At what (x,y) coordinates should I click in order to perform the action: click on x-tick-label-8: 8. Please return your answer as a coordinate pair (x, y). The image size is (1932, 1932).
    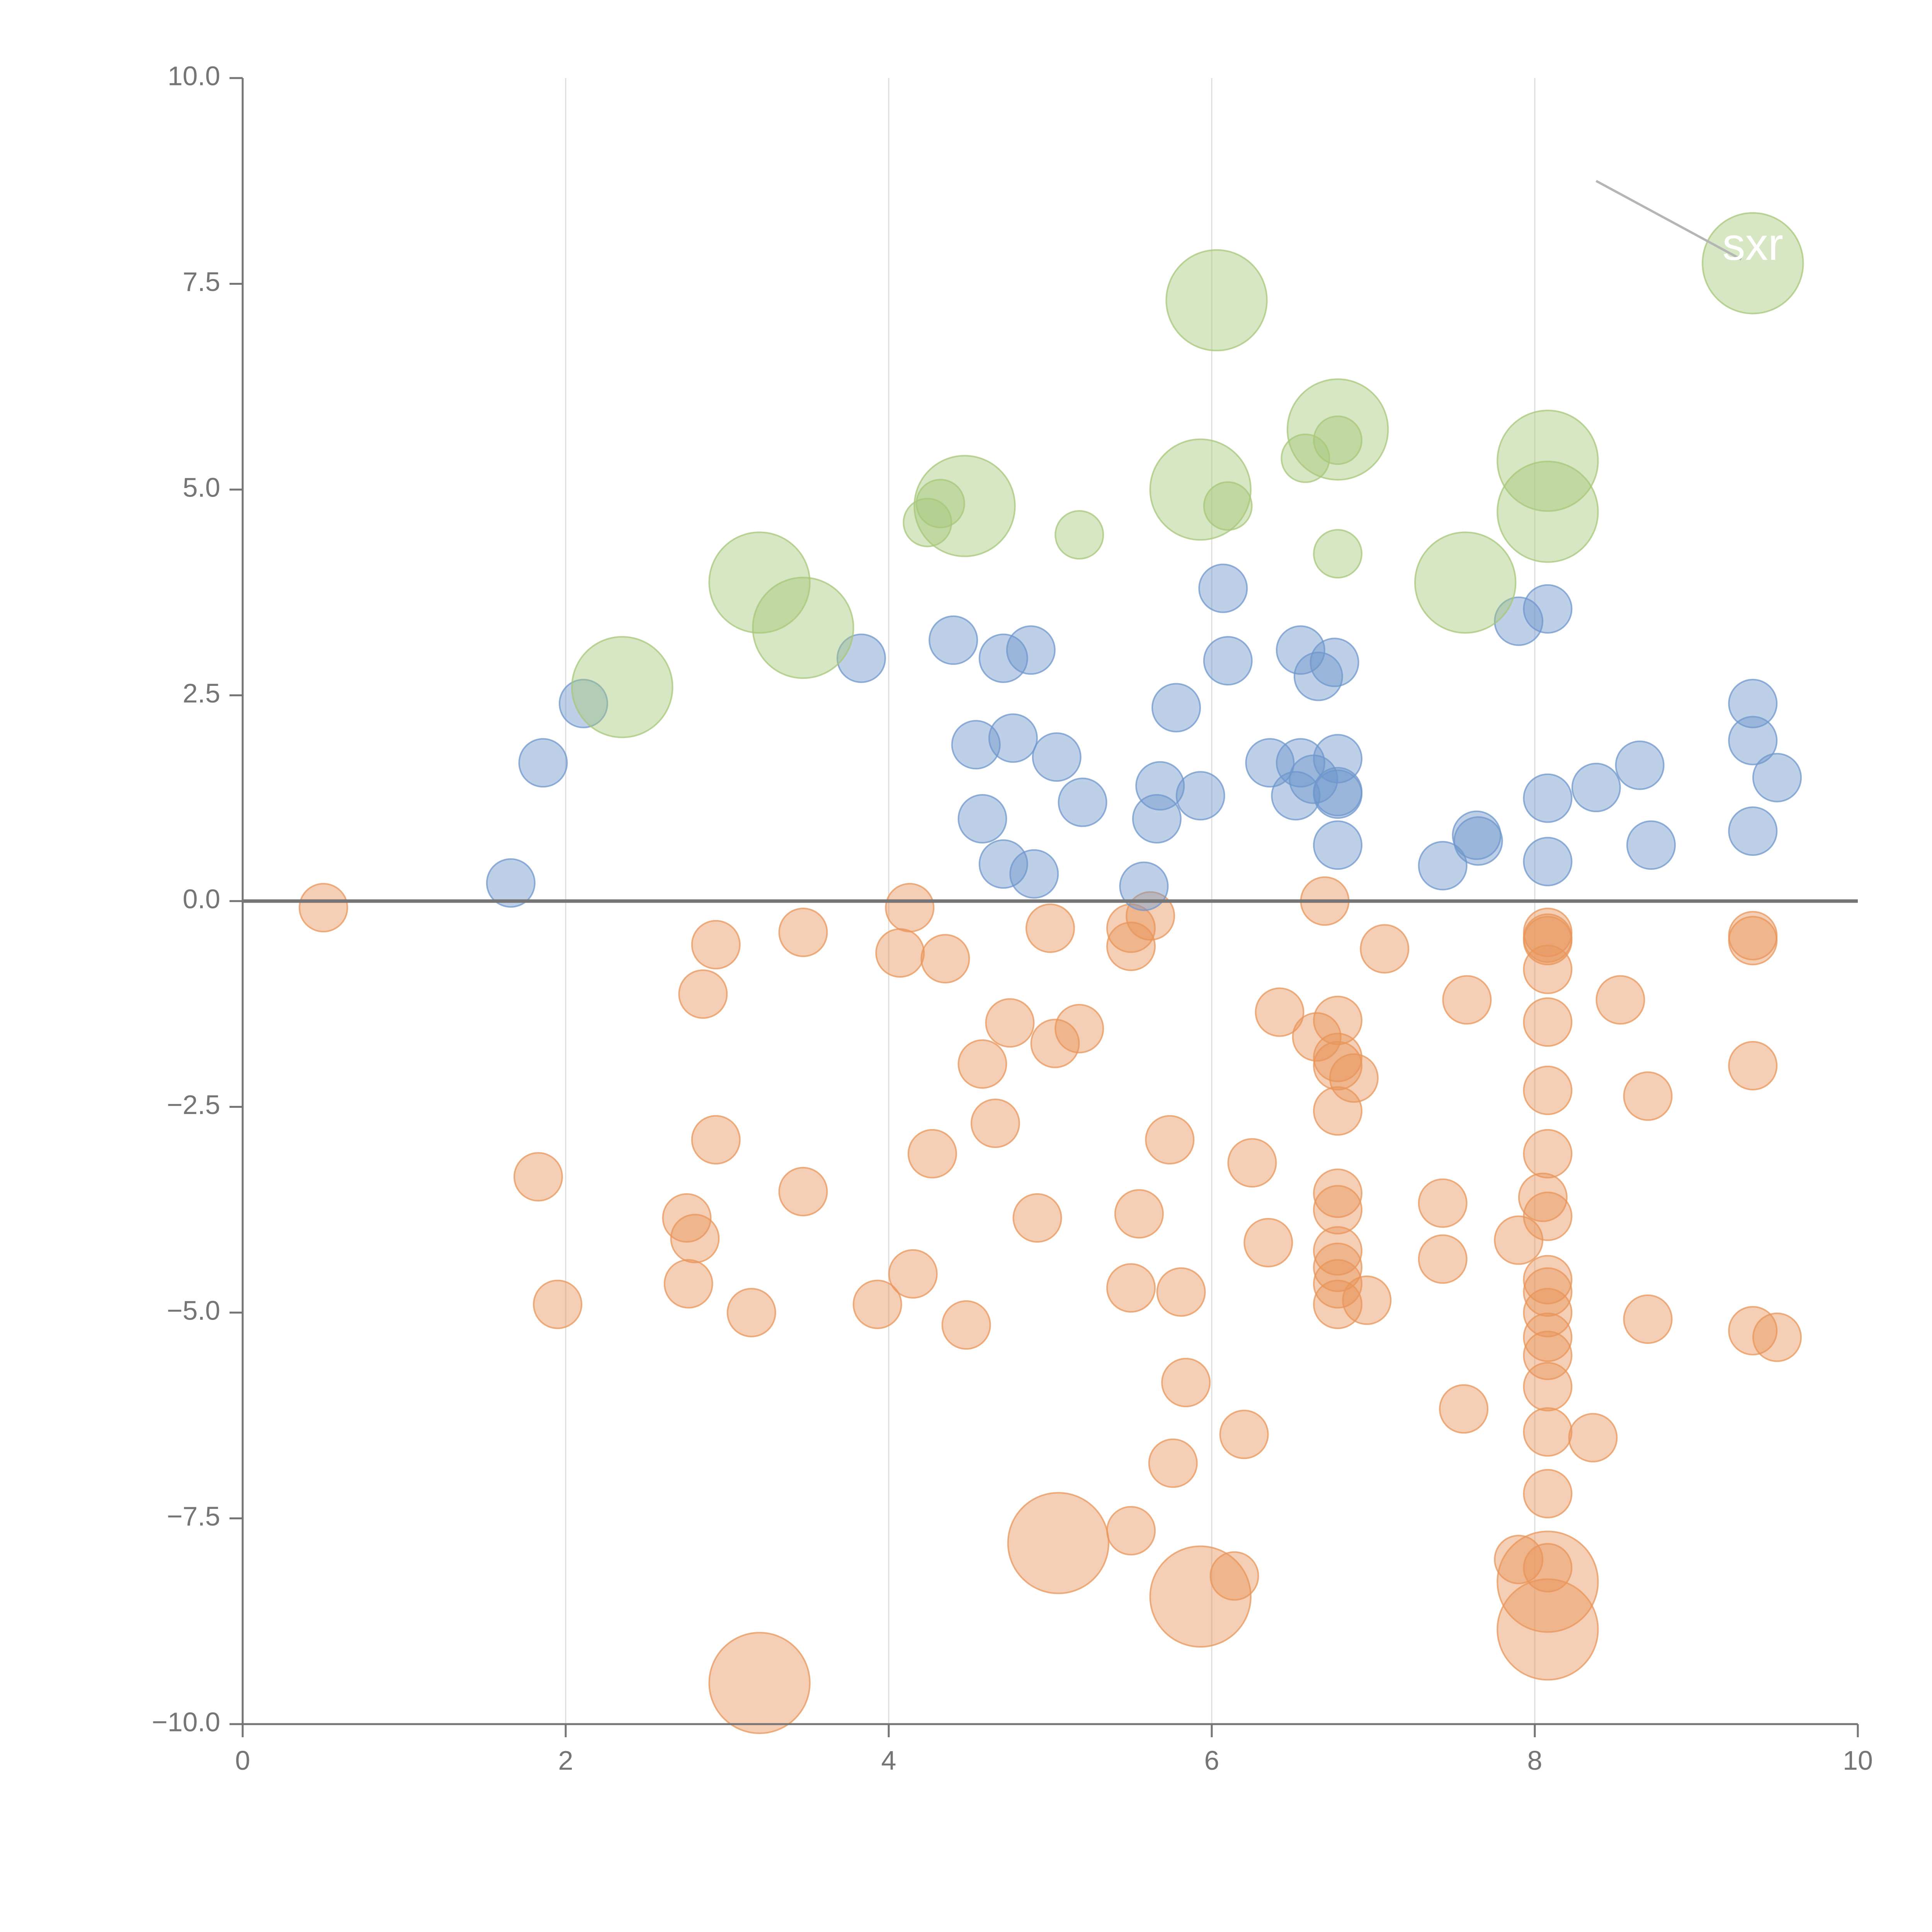
    Looking at the image, I should click on (1535, 1760).